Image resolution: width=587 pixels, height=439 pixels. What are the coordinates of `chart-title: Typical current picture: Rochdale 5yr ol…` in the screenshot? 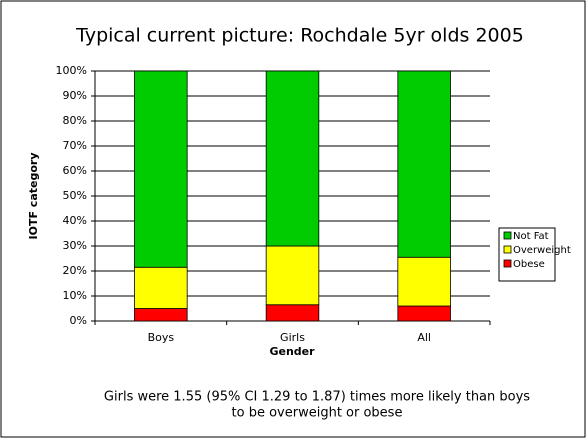 It's located at (299, 36).